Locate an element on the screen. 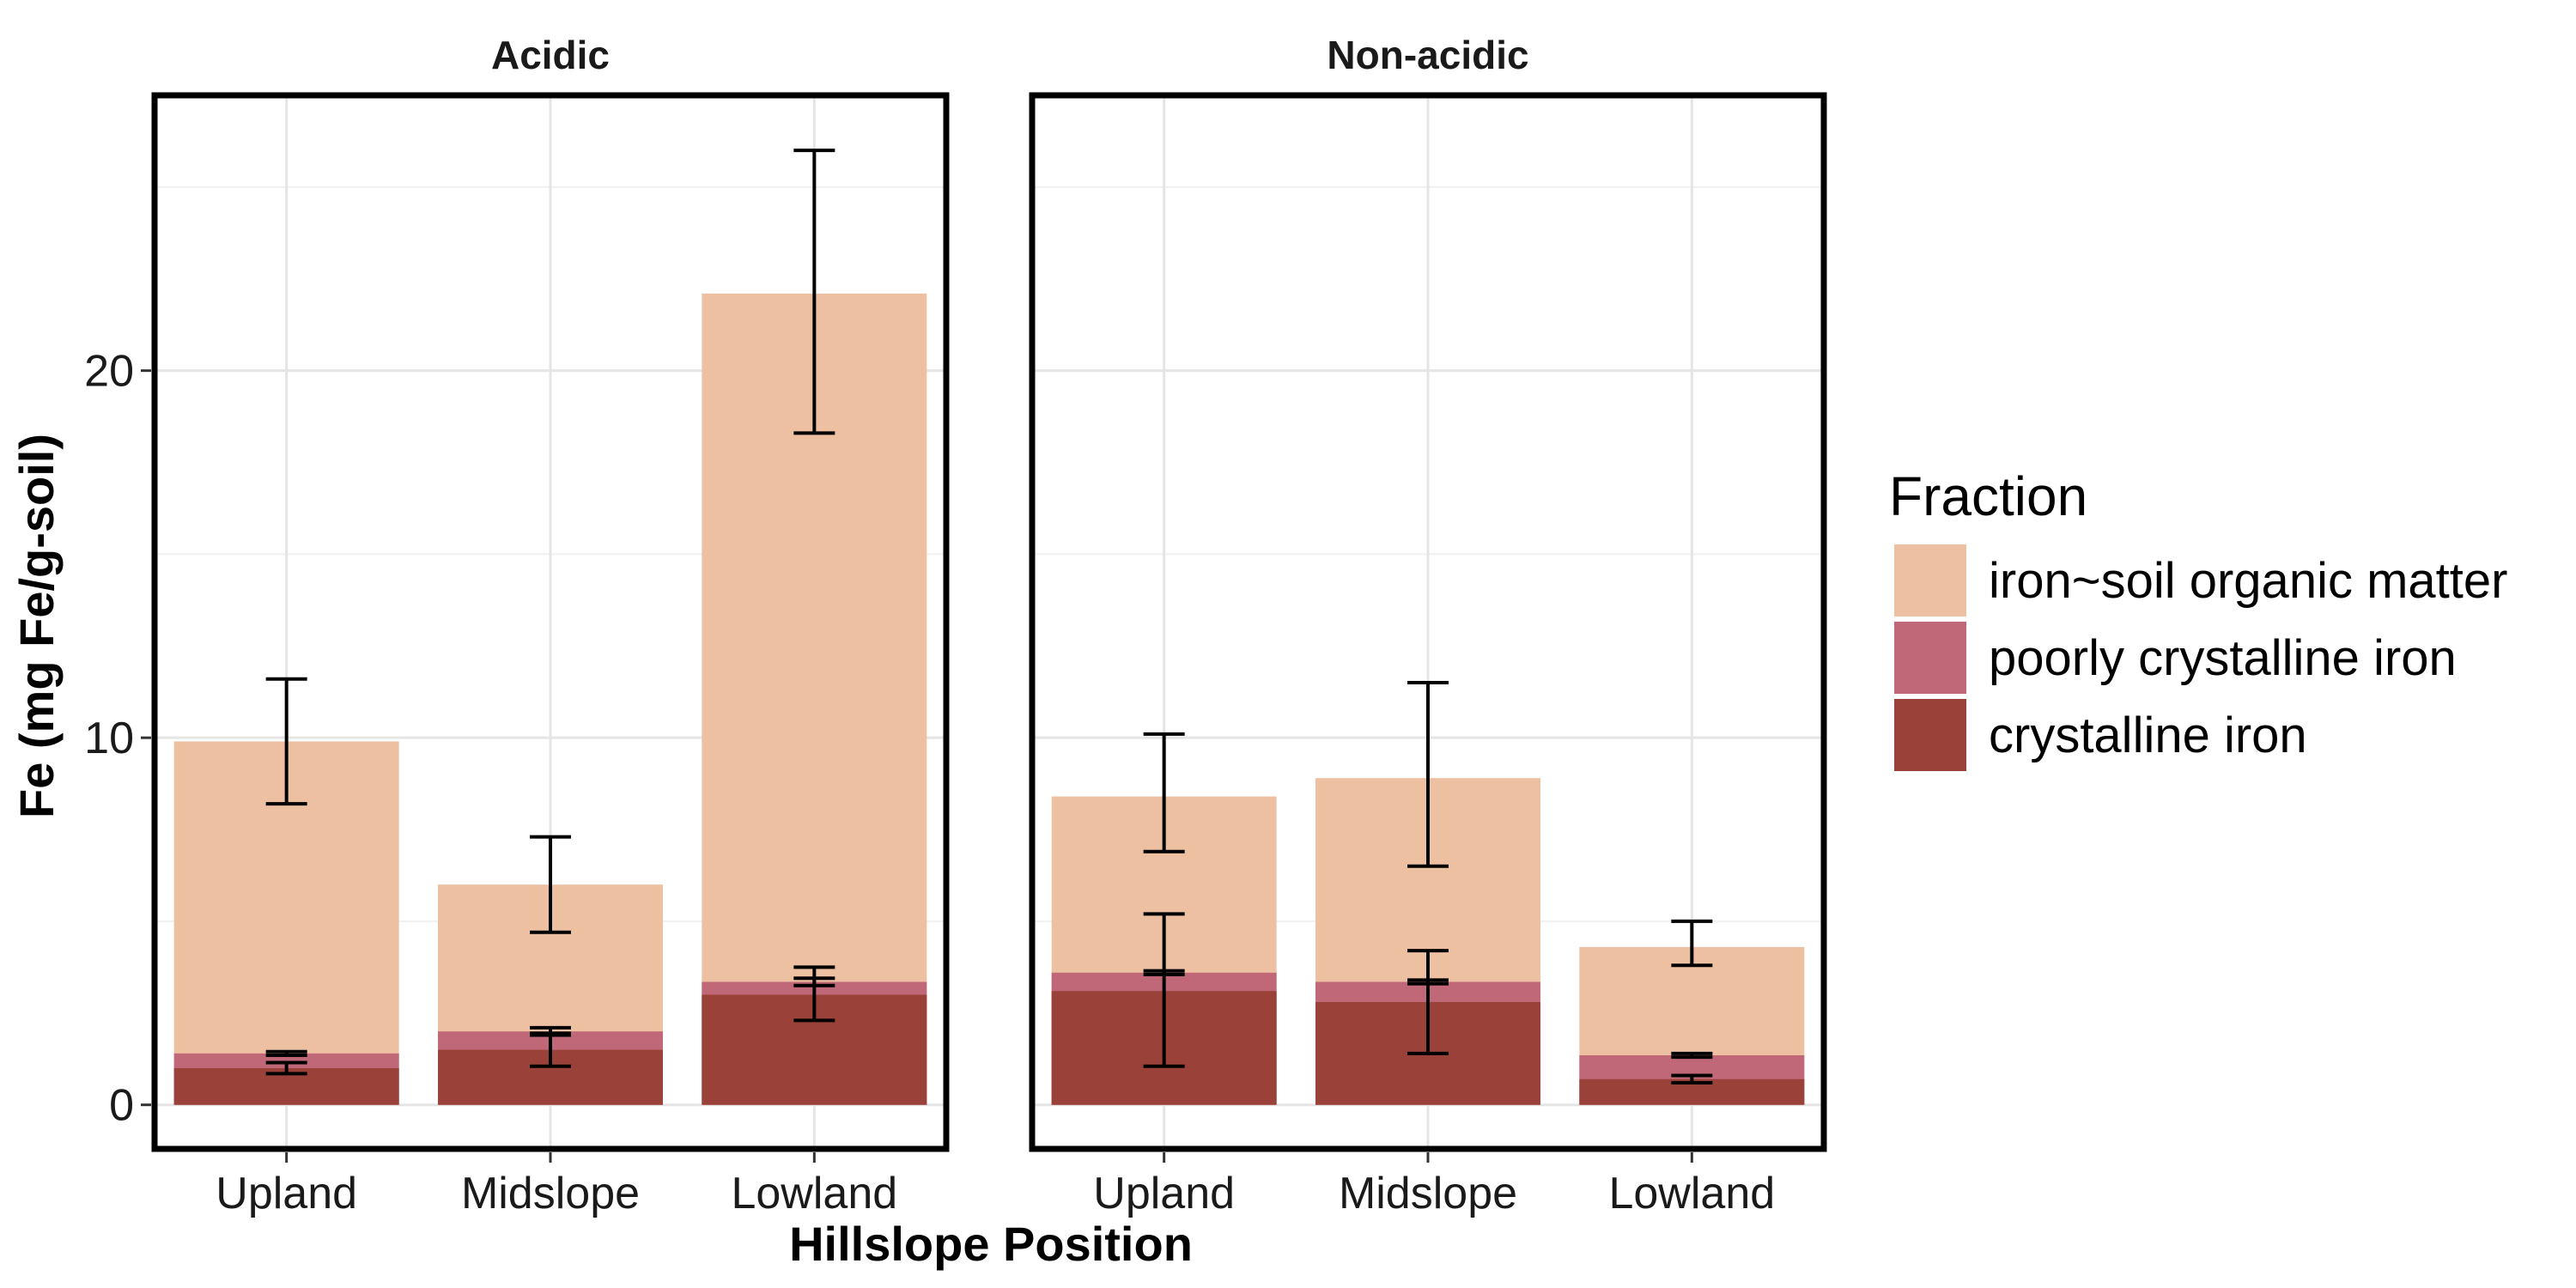 The width and height of the screenshot is (2576, 1288). y-axis: 0 10 20 is located at coordinates (117, 739).